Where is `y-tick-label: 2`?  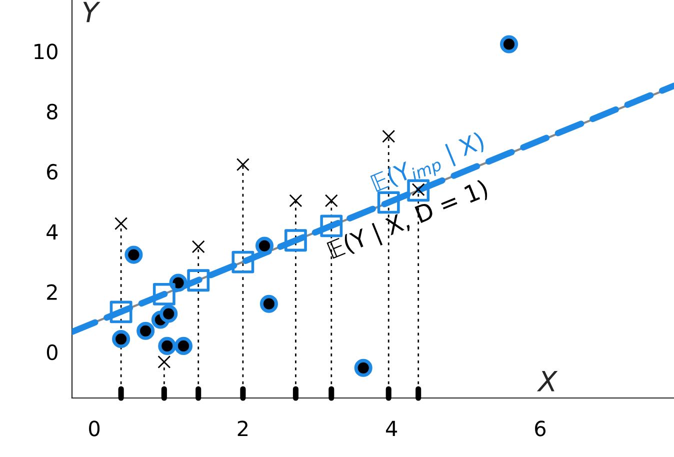
y-tick-label: 2 is located at coordinates (52, 292).